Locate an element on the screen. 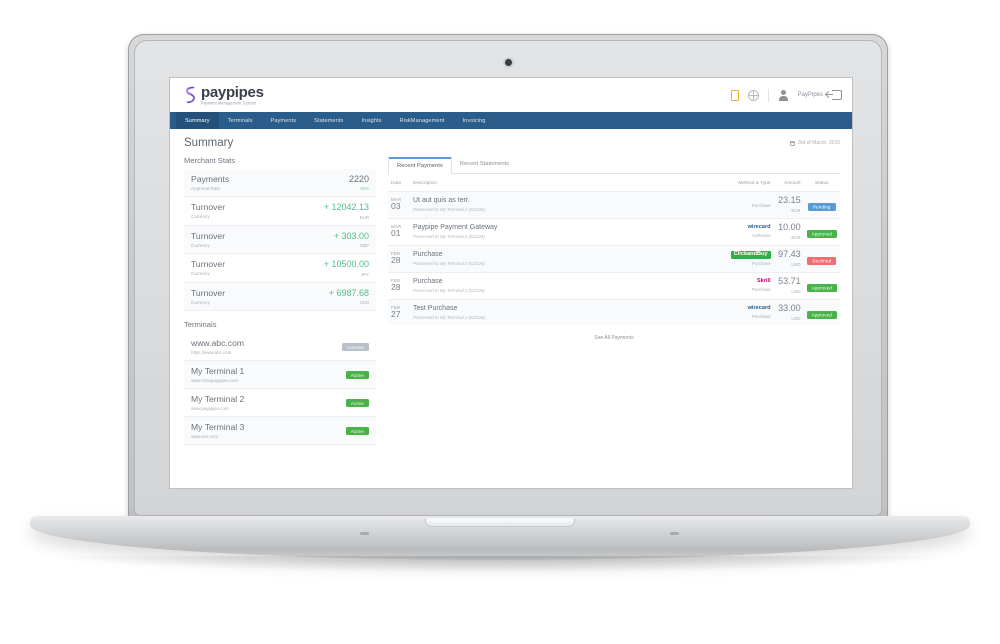 The image size is (1000, 644). terminal-name: My Terminal 3 is located at coordinates (218, 427).